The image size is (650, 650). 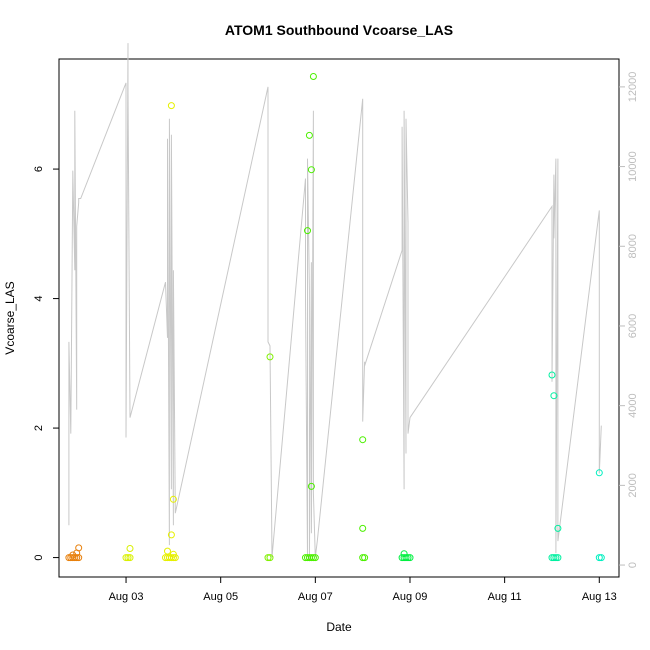 What do you see at coordinates (39, 299) in the screenshot?
I see `y-tick-label: 4` at bounding box center [39, 299].